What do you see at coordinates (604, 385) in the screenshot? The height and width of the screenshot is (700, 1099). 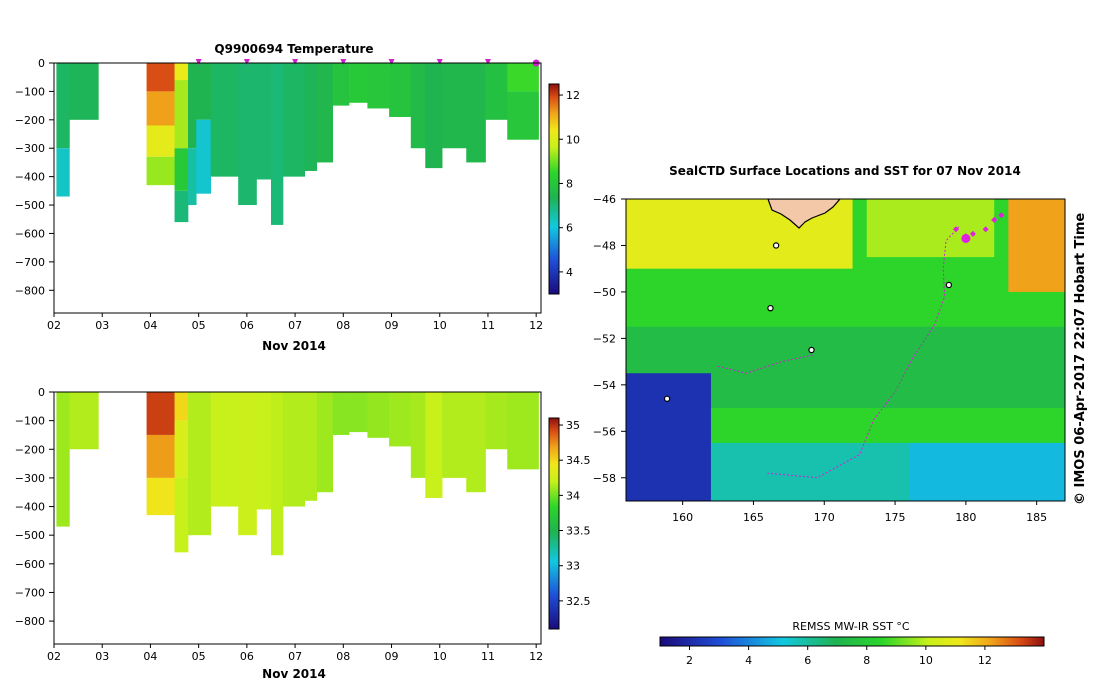 I see `map-lat-tick-label--54: −54` at bounding box center [604, 385].